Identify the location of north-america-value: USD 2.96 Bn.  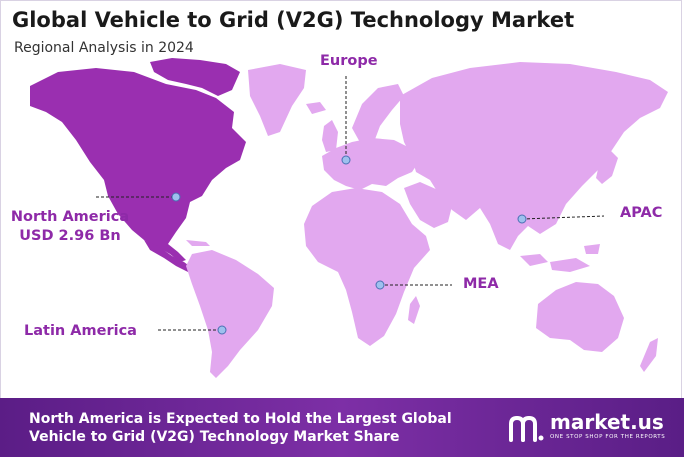
(70, 236).